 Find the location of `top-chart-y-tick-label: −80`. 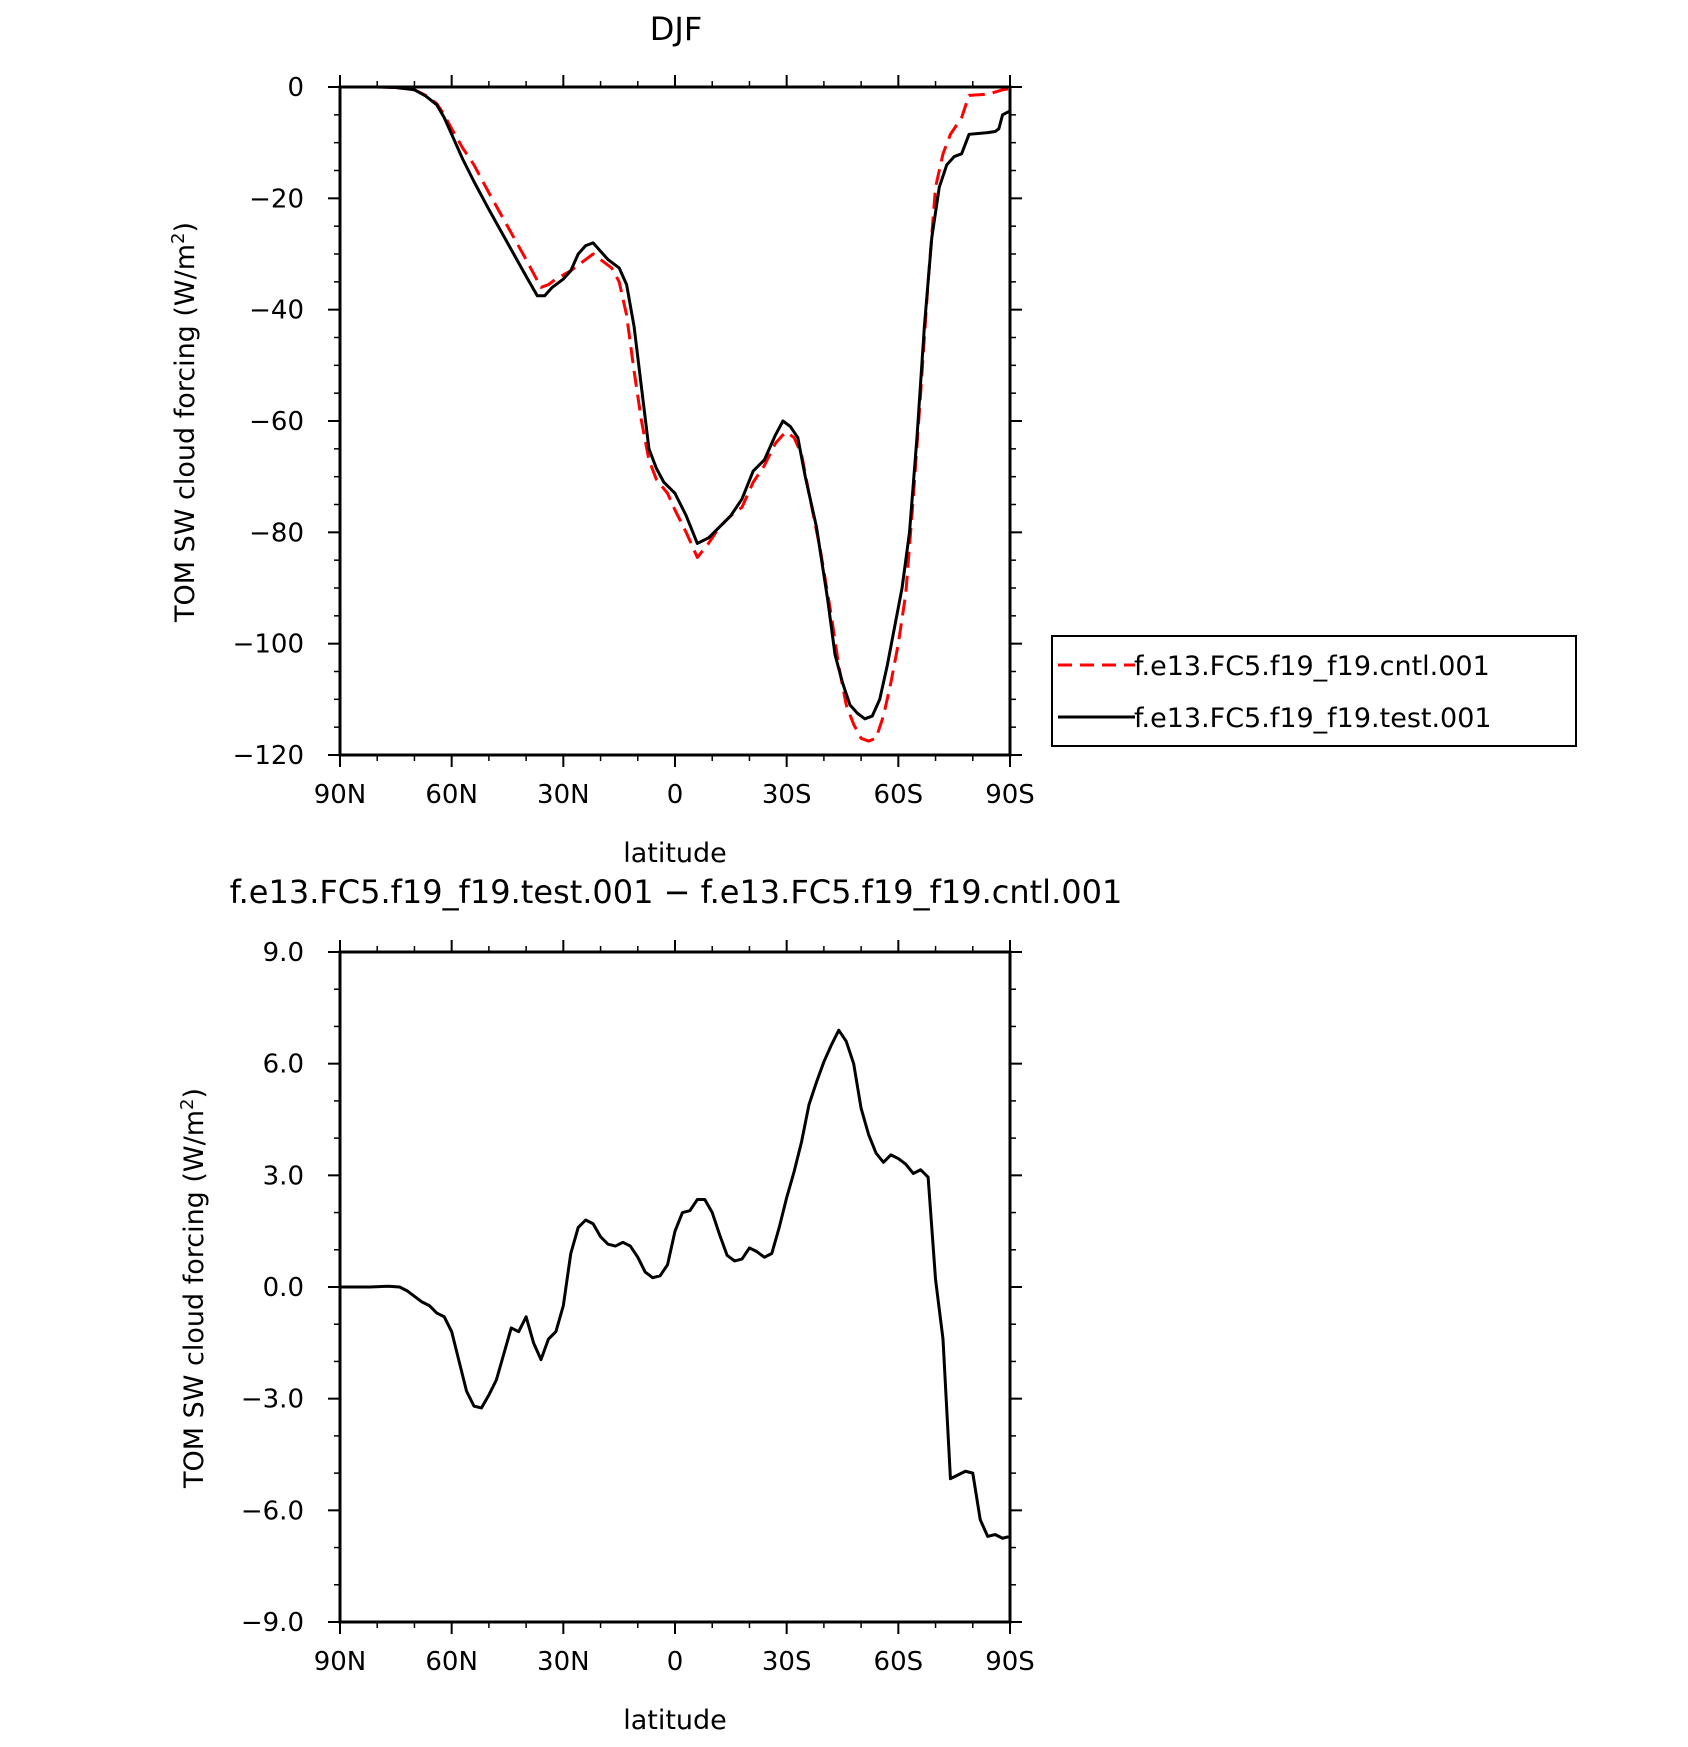

top-chart-y-tick-label: −80 is located at coordinates (276, 533).